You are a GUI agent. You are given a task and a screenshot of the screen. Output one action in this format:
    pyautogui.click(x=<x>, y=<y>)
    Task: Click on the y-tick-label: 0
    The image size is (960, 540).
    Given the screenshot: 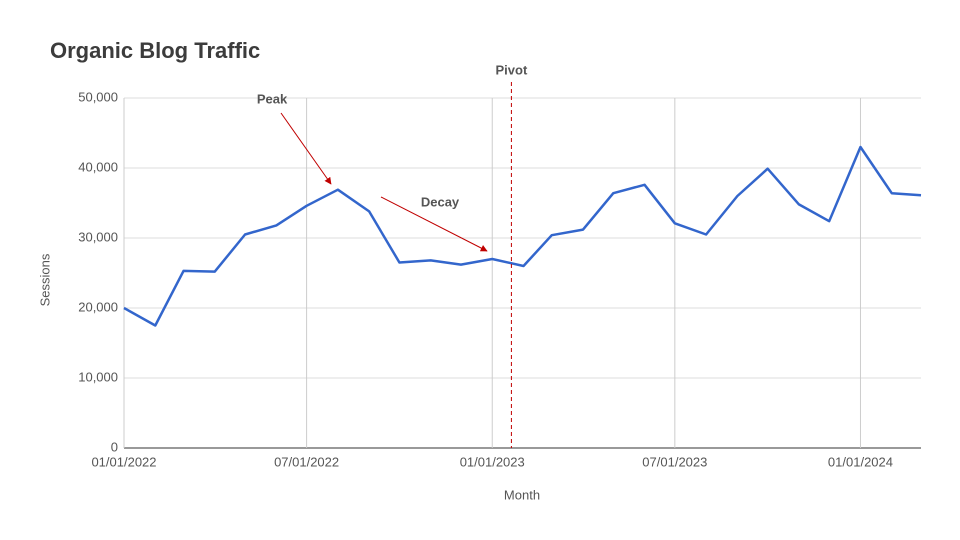 What is the action you would take?
    pyautogui.click(x=114, y=446)
    